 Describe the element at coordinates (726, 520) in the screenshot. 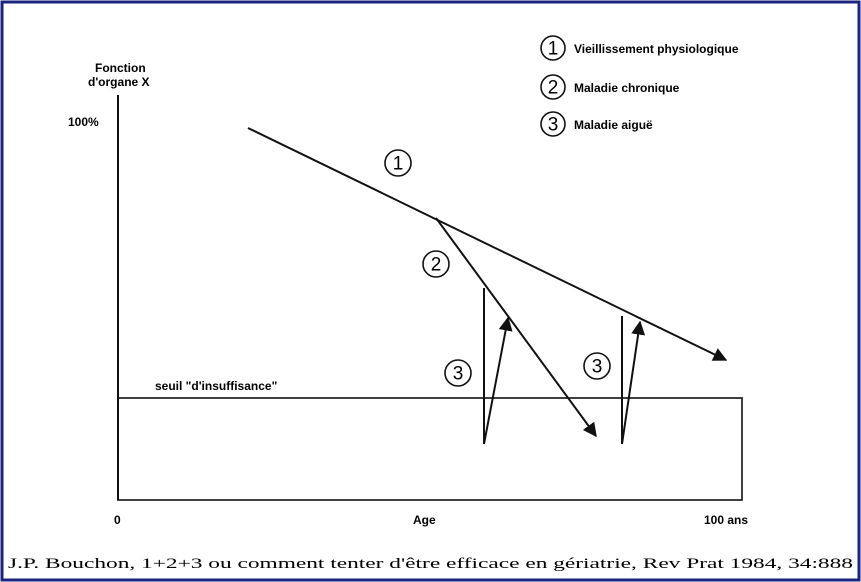

I see `x-end-label: 100 ans` at that location.